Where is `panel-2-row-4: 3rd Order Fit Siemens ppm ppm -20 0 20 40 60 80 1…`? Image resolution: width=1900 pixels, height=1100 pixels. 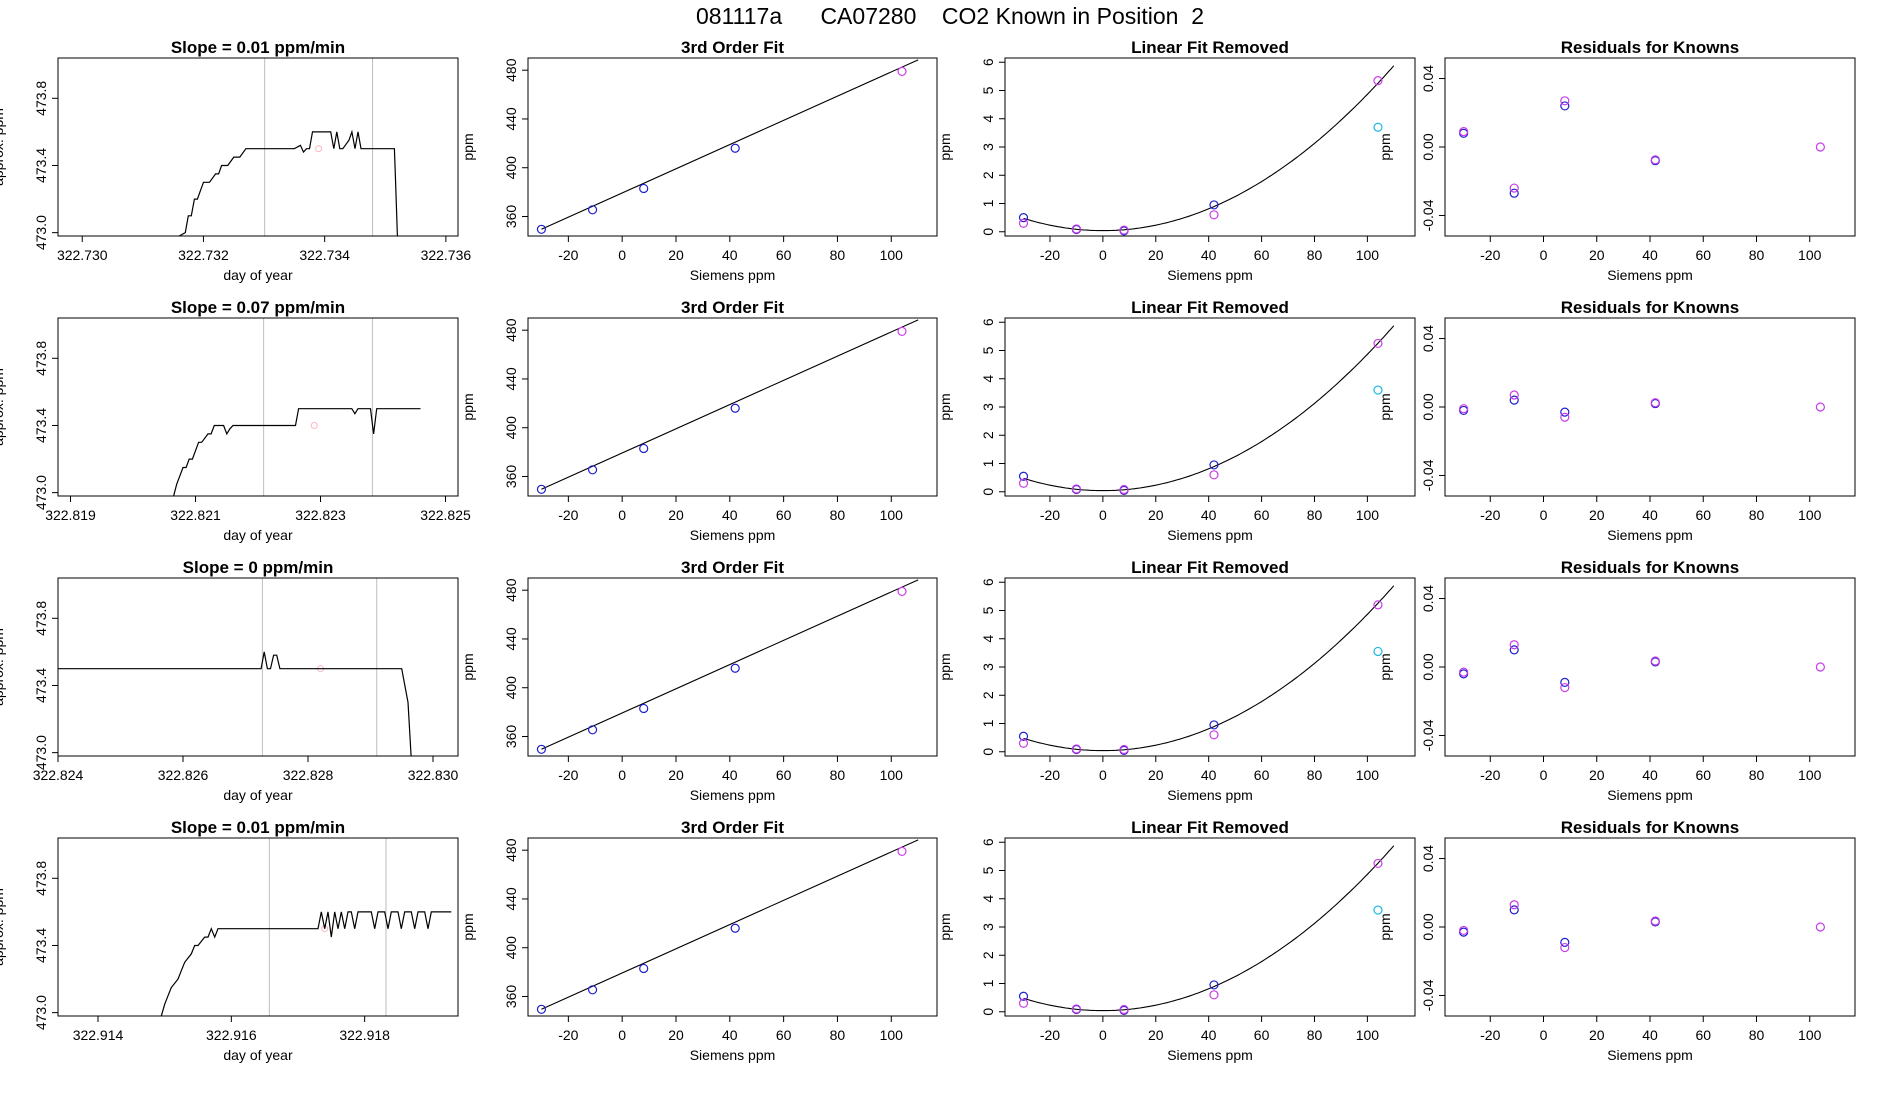 panel-2-row-4: 3rd Order Fit Siemens ppm ppm -20 0 20 40 60 80 1… is located at coordinates (699, 940).